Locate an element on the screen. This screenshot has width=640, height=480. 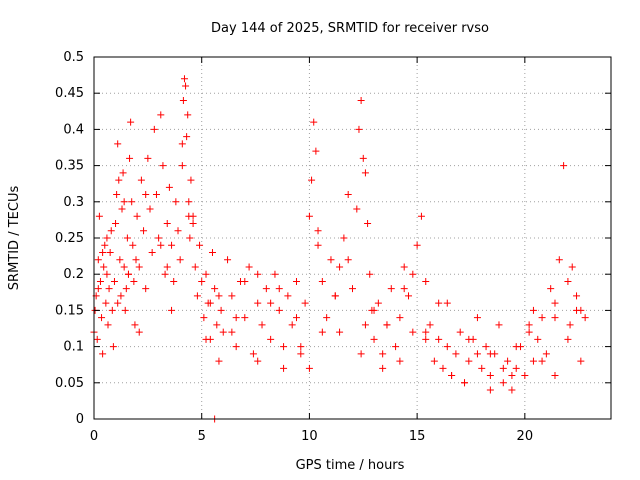
y-tick-label: 0.5 is located at coordinates (73, 57).